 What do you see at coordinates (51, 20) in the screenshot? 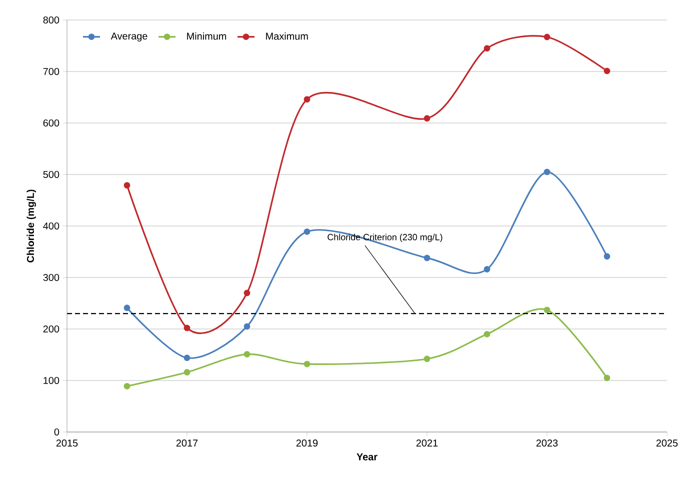
I see `y-tick-label: 800` at bounding box center [51, 20].